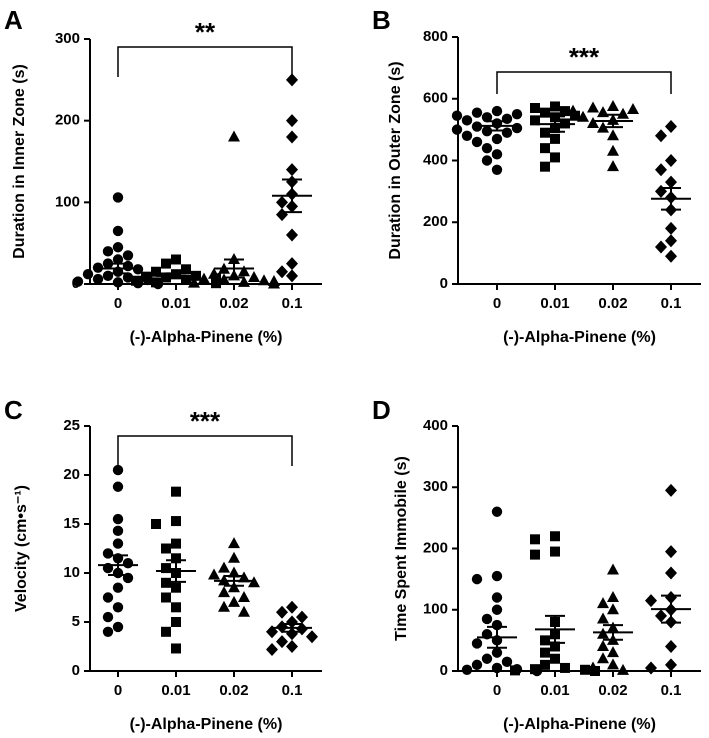  I want to click on panel-letter: A, so click(13, 20).